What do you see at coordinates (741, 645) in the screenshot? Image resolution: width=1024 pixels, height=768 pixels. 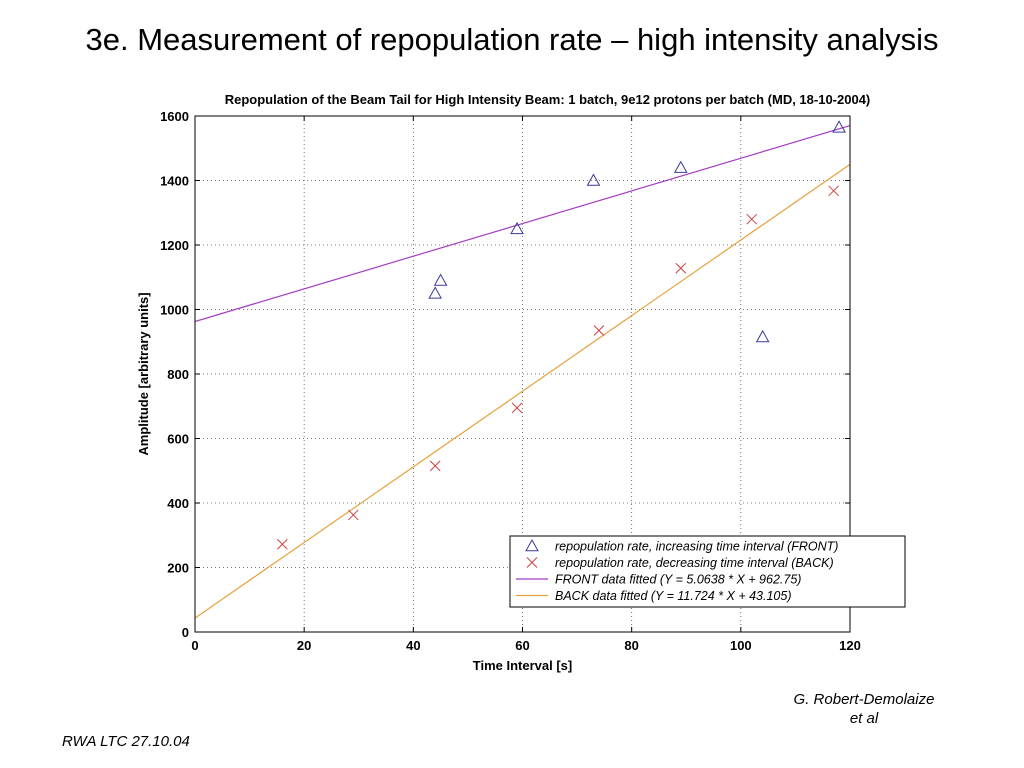 I see `x-tick-label: 100` at bounding box center [741, 645].